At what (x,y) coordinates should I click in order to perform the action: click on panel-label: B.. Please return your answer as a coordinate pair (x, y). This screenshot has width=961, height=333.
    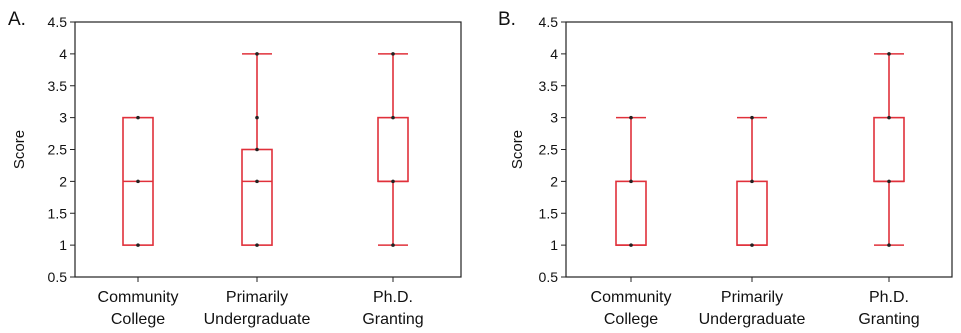
    Looking at the image, I should click on (507, 19).